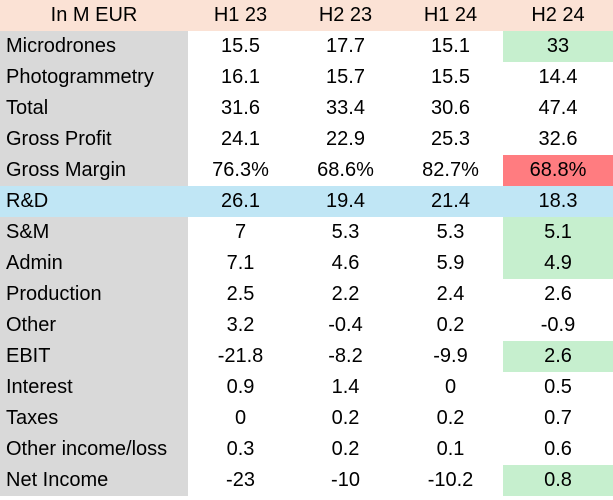 The width and height of the screenshot is (613, 500). What do you see at coordinates (94, 77) in the screenshot?
I see `row-label: Photogrammetry` at bounding box center [94, 77].